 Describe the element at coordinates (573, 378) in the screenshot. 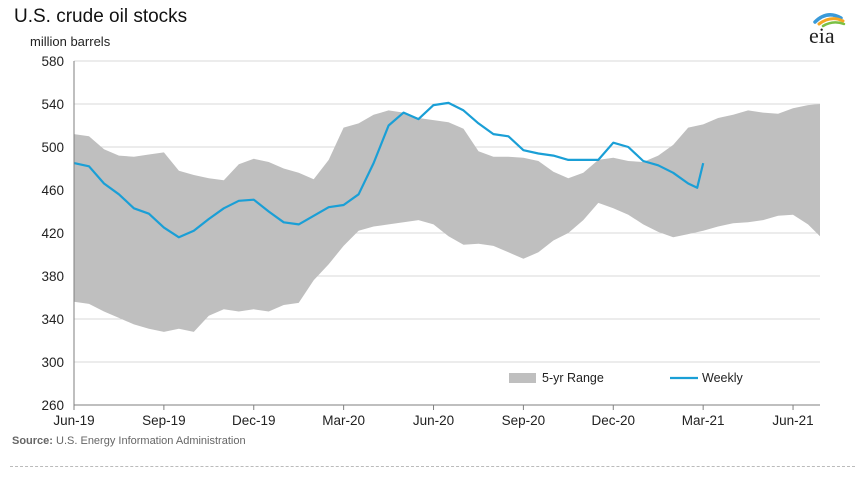

I see `legend-label-range: 5-yr Range` at that location.